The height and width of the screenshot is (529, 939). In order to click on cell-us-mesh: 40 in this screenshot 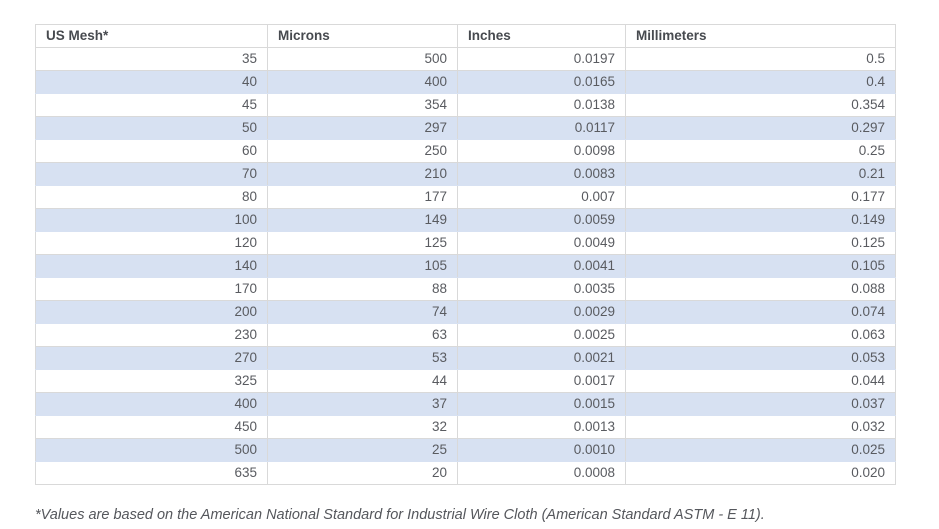, I will do `click(151, 82)`.